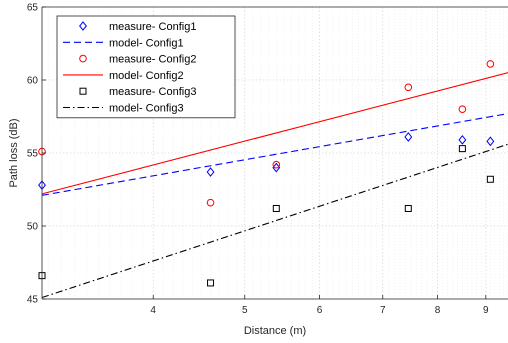 This screenshot has width=508, height=343. I want to click on x-tick-label: 7, so click(383, 310).